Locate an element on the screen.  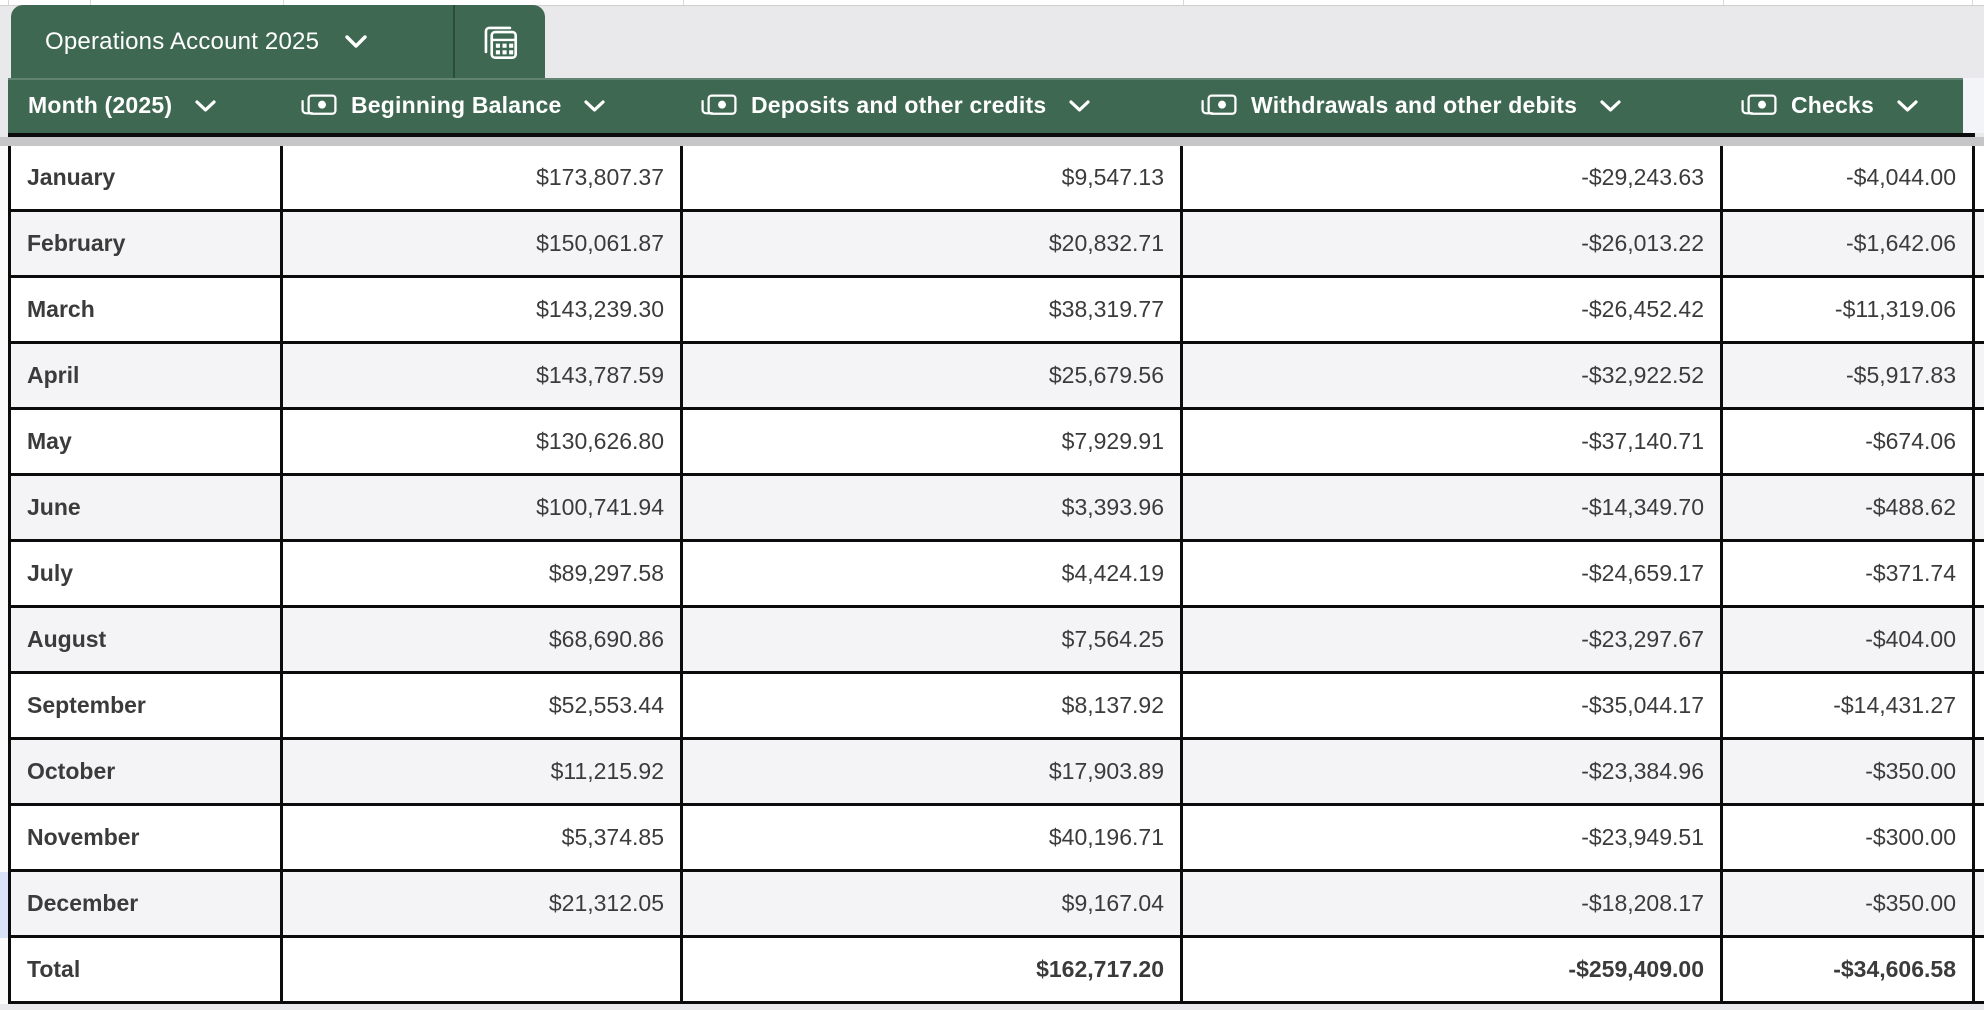
beginning-balance-cell: $68,690.86 is located at coordinates (483, 639).